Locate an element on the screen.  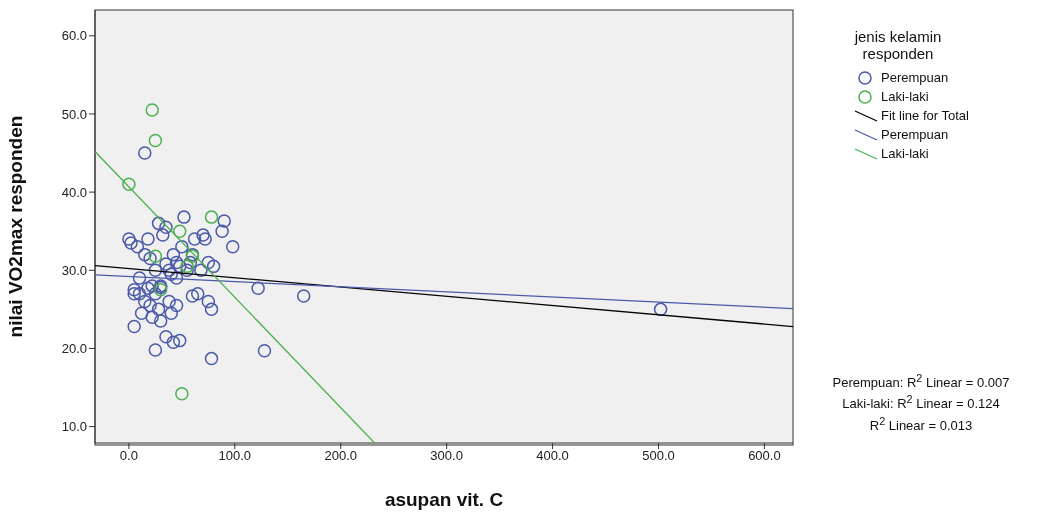
x-tick-label: 200.0 is located at coordinates (340, 456).